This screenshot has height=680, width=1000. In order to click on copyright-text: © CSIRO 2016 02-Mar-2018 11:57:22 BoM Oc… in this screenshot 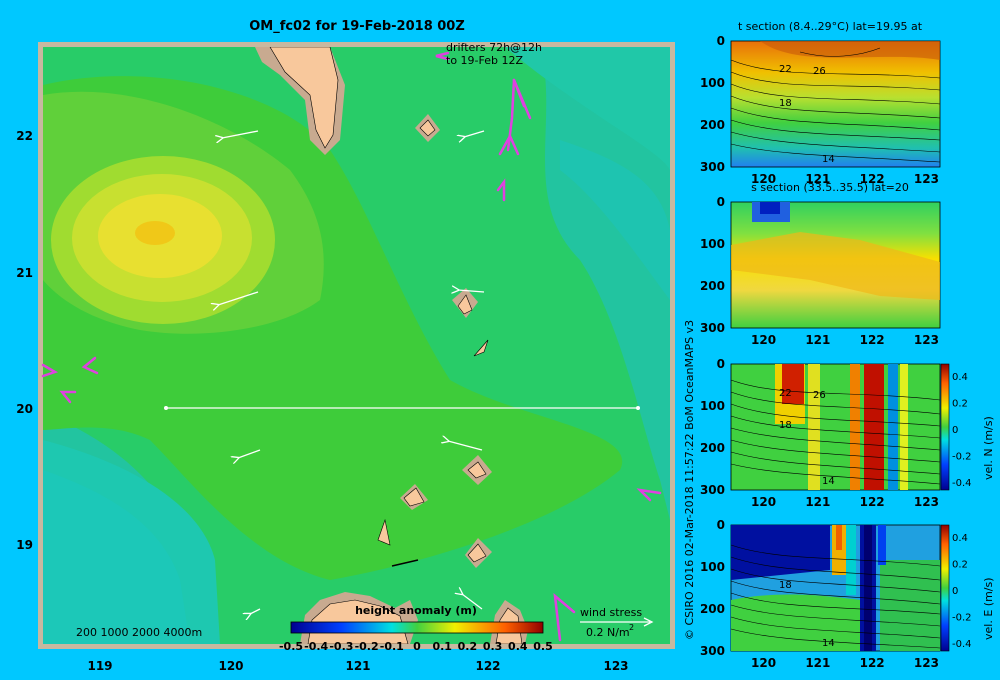, I will do `click(689, 480)`.